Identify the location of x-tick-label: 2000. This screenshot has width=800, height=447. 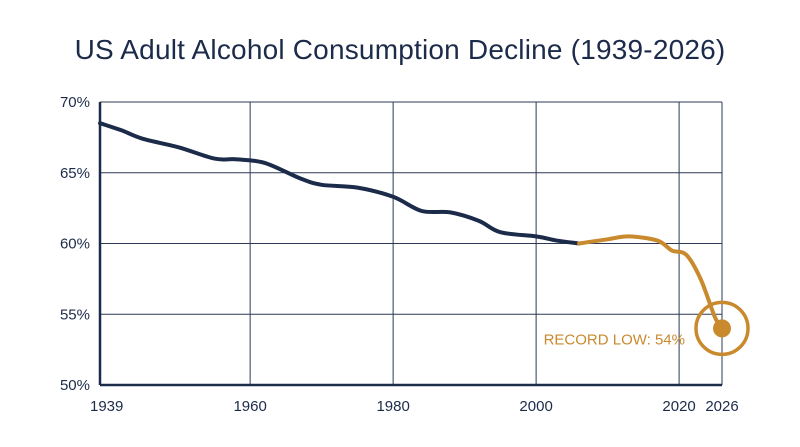
(535, 406).